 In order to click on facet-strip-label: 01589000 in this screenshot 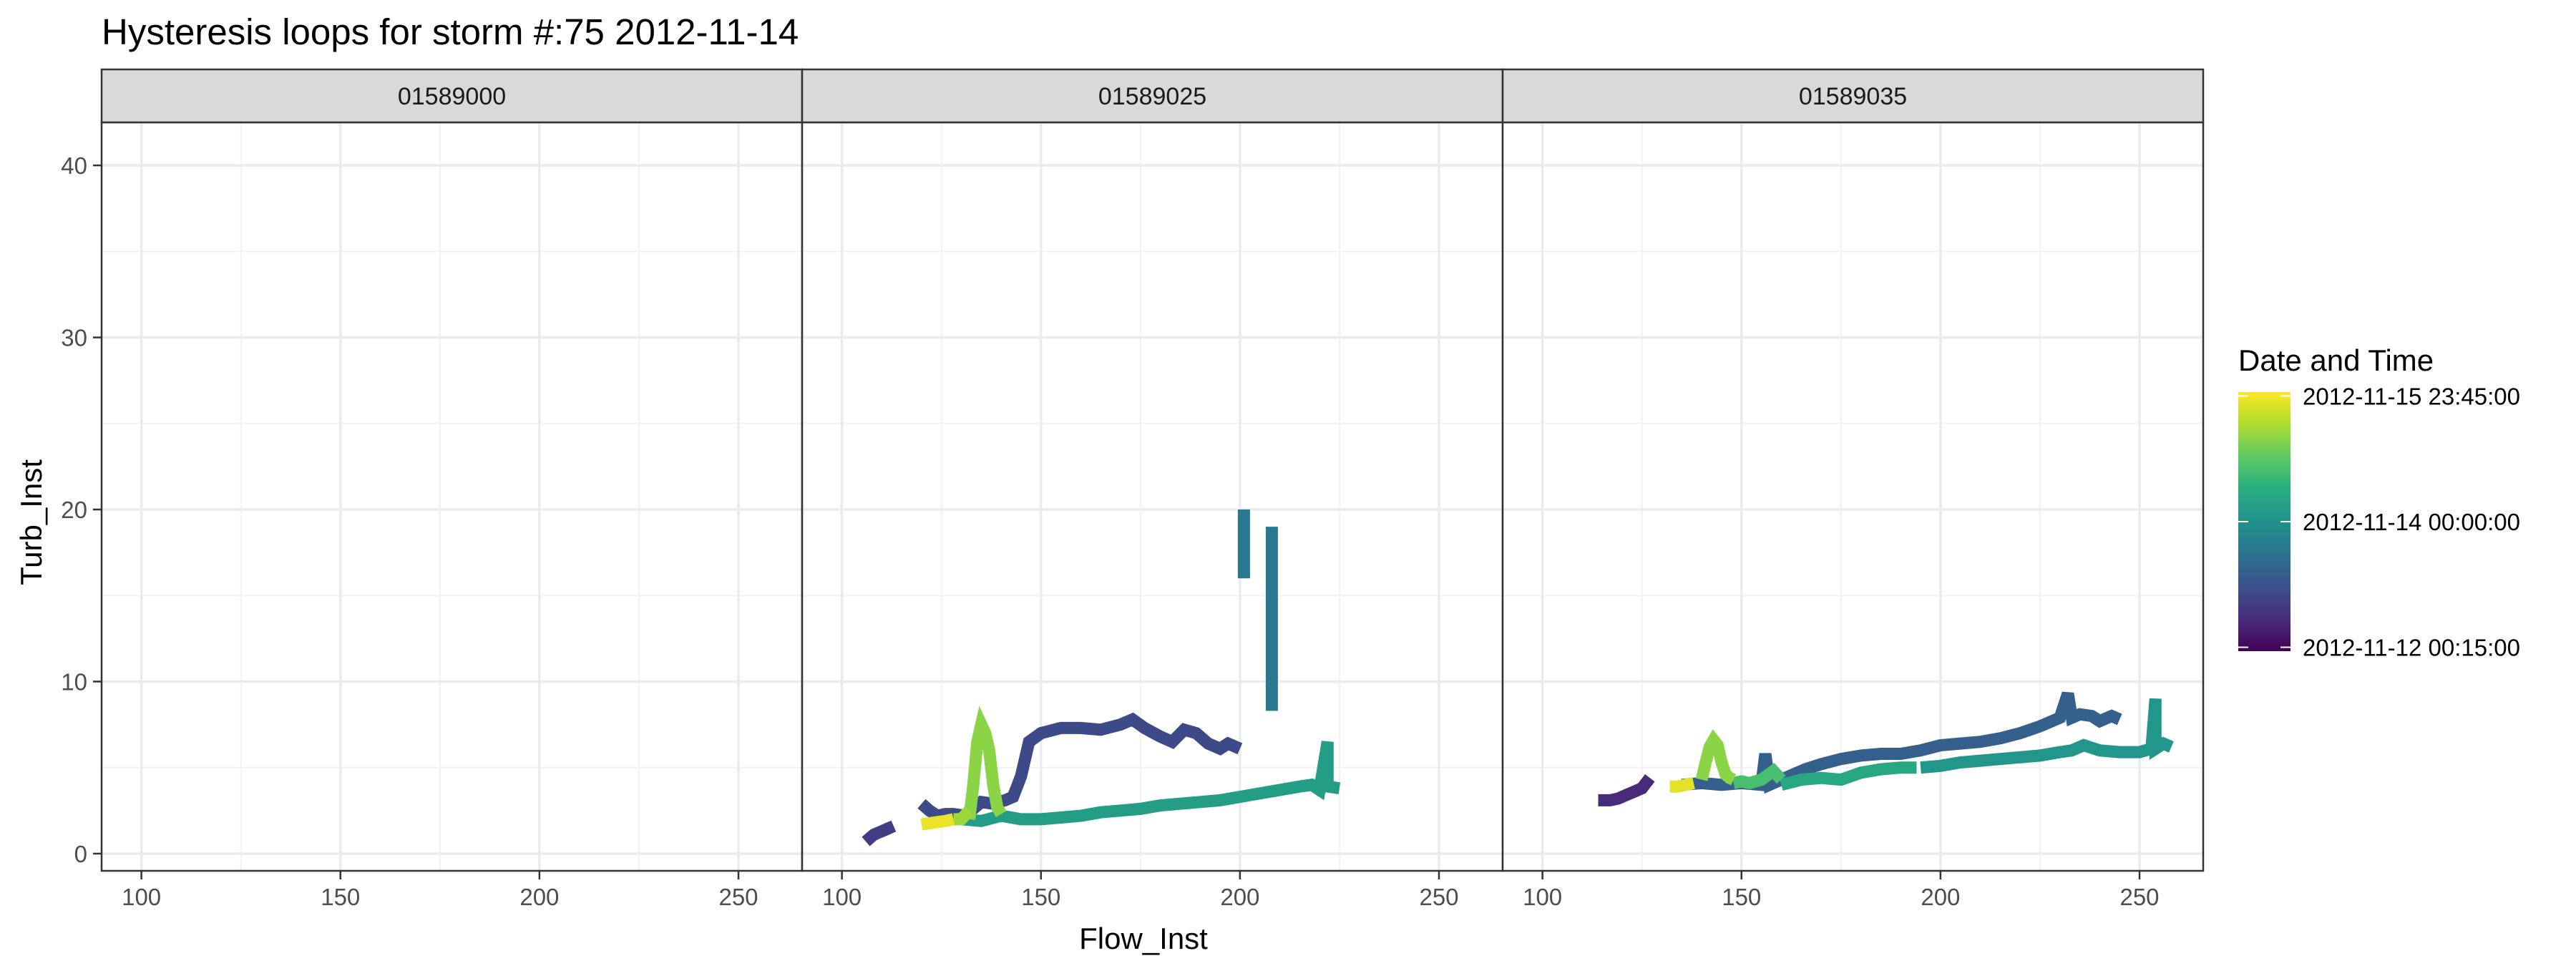, I will do `click(452, 96)`.